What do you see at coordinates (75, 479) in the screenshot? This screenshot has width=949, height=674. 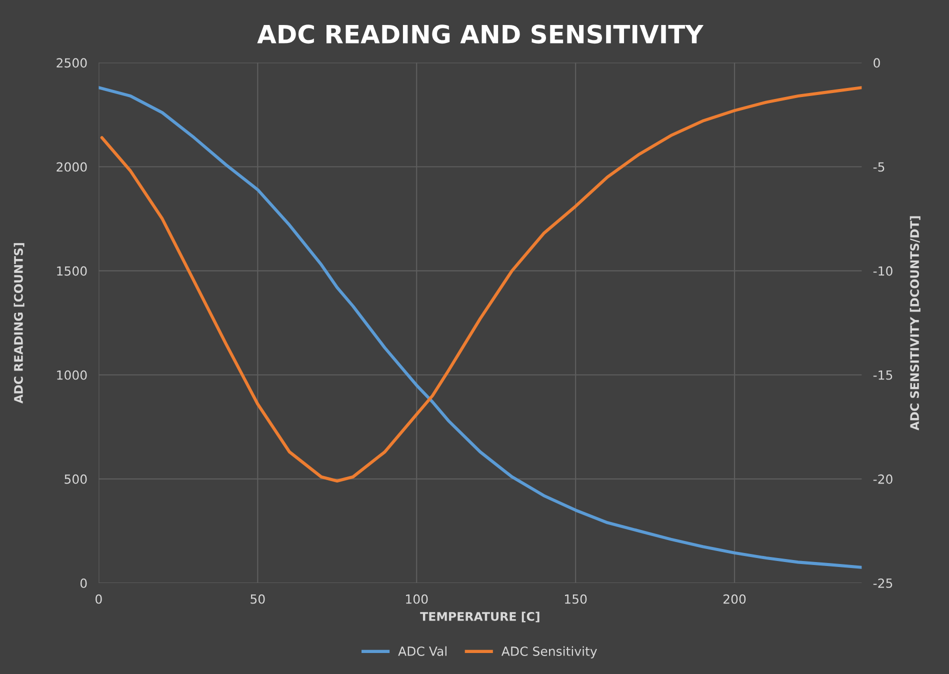 I see `y-tick-label: 500` at bounding box center [75, 479].